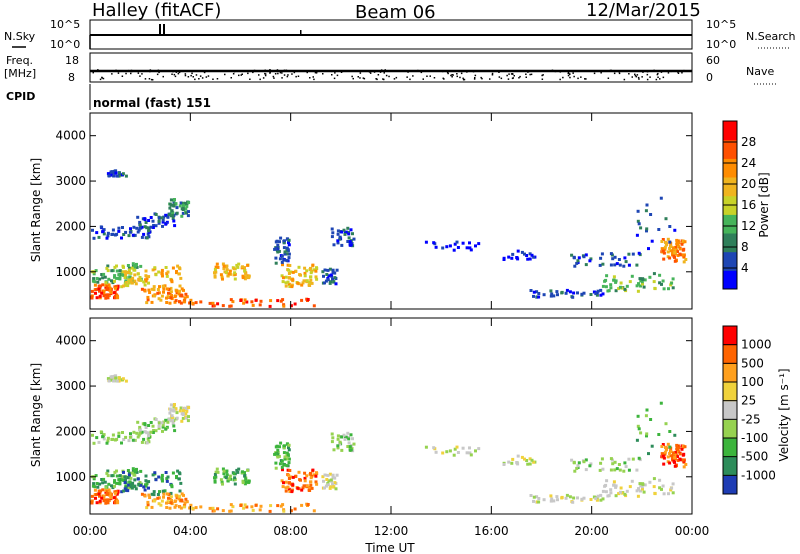  Describe the element at coordinates (730, 448) in the screenshot. I see `velocity-colorbar-swatch` at that location.